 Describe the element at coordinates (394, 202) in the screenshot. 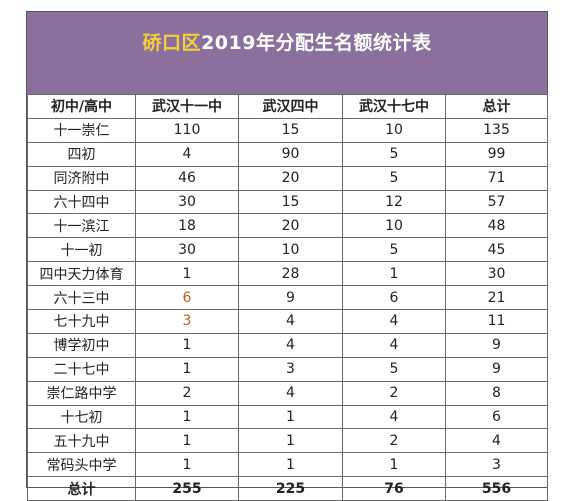

I see `cell-no17: 12` at that location.